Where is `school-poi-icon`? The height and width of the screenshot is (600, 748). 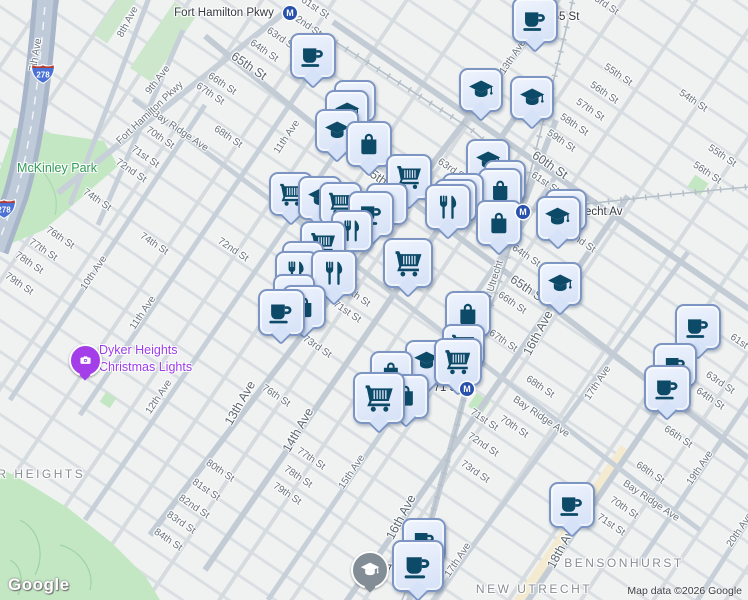
school-poi-icon is located at coordinates (370, 572).